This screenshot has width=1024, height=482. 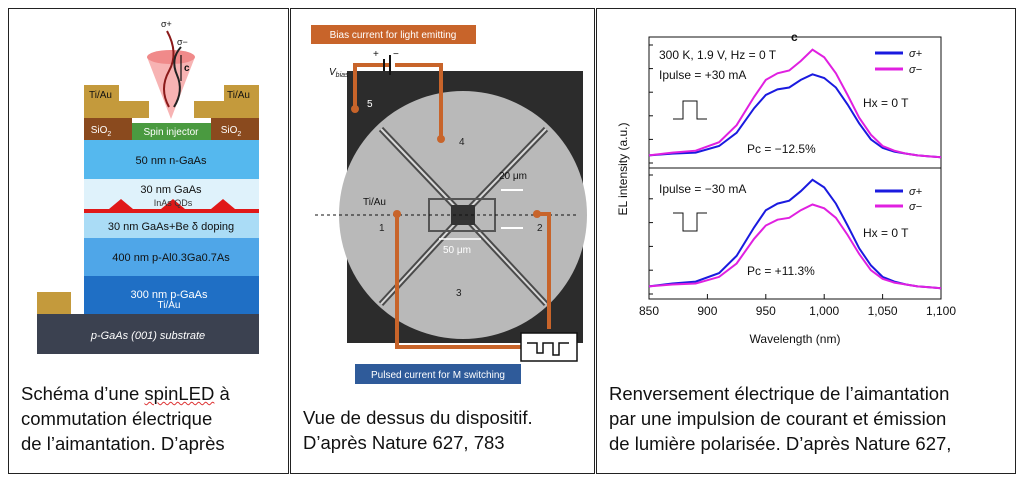 I want to click on pulse-generator-box, so click(x=549, y=347).